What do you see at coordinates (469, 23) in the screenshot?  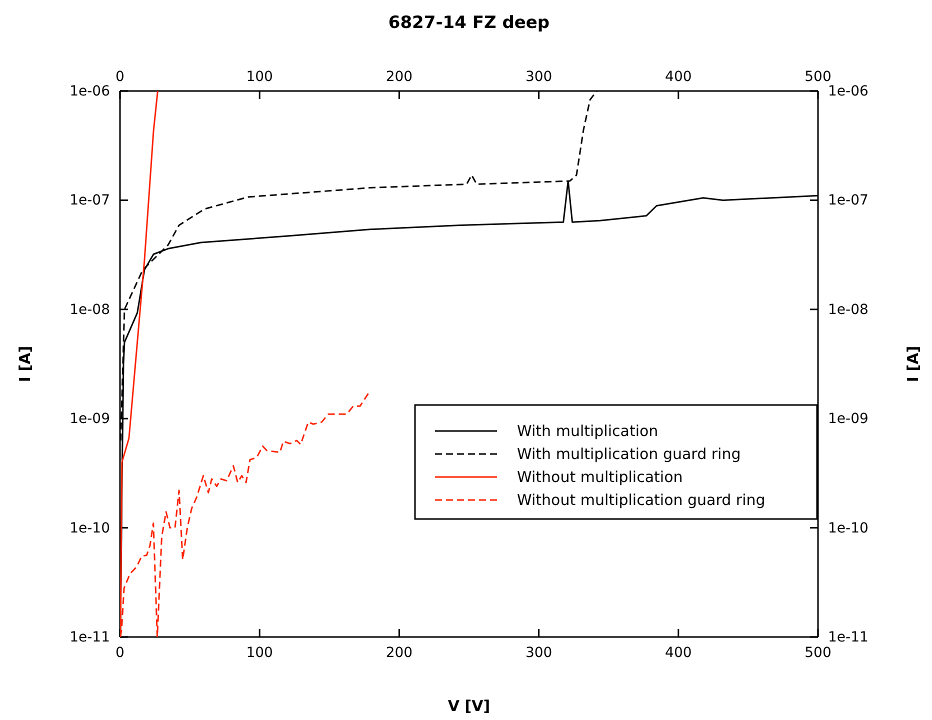 I see `chart-title: 6827-14 FZ deep` at bounding box center [469, 23].